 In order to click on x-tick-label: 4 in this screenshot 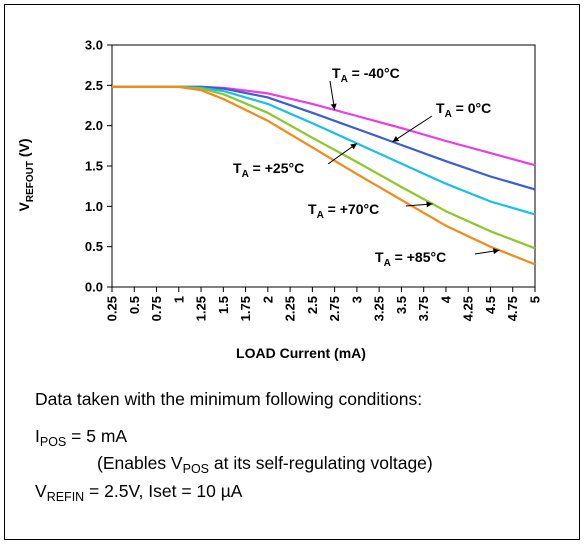, I will do `click(445, 299)`.